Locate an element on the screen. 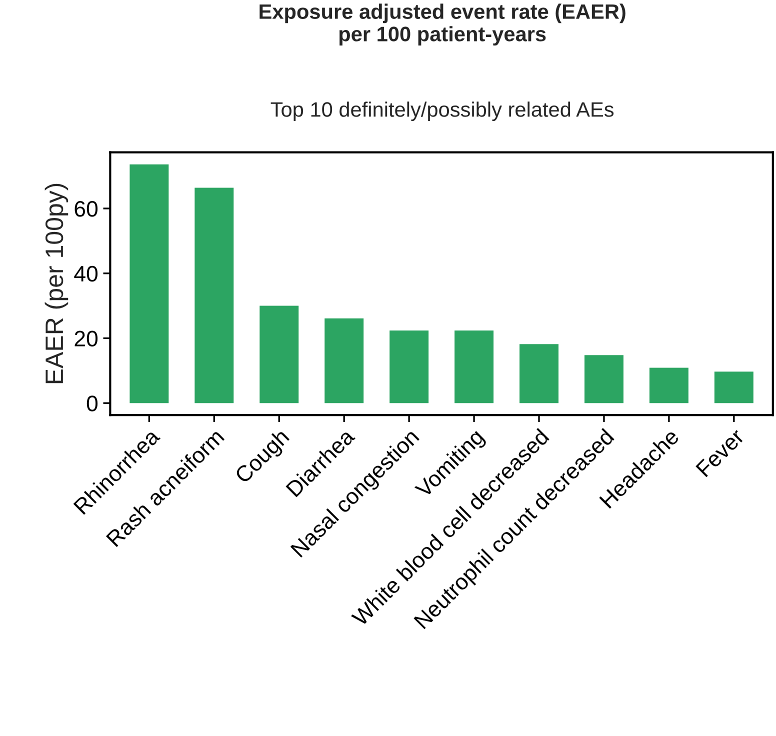  chart-subtitle: Top 10 definitely/possibly related AEs is located at coordinates (442, 111).